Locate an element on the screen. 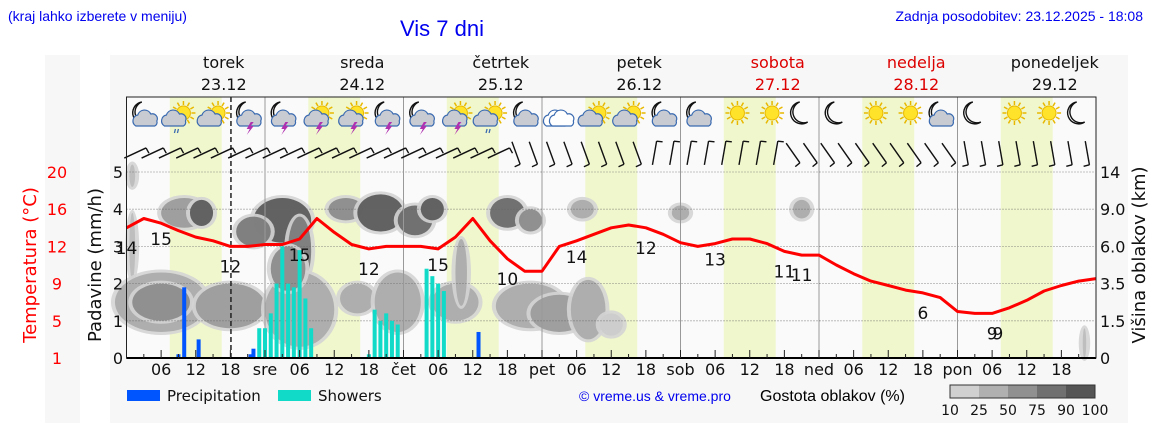  day-date: 23.12 is located at coordinates (224, 84).